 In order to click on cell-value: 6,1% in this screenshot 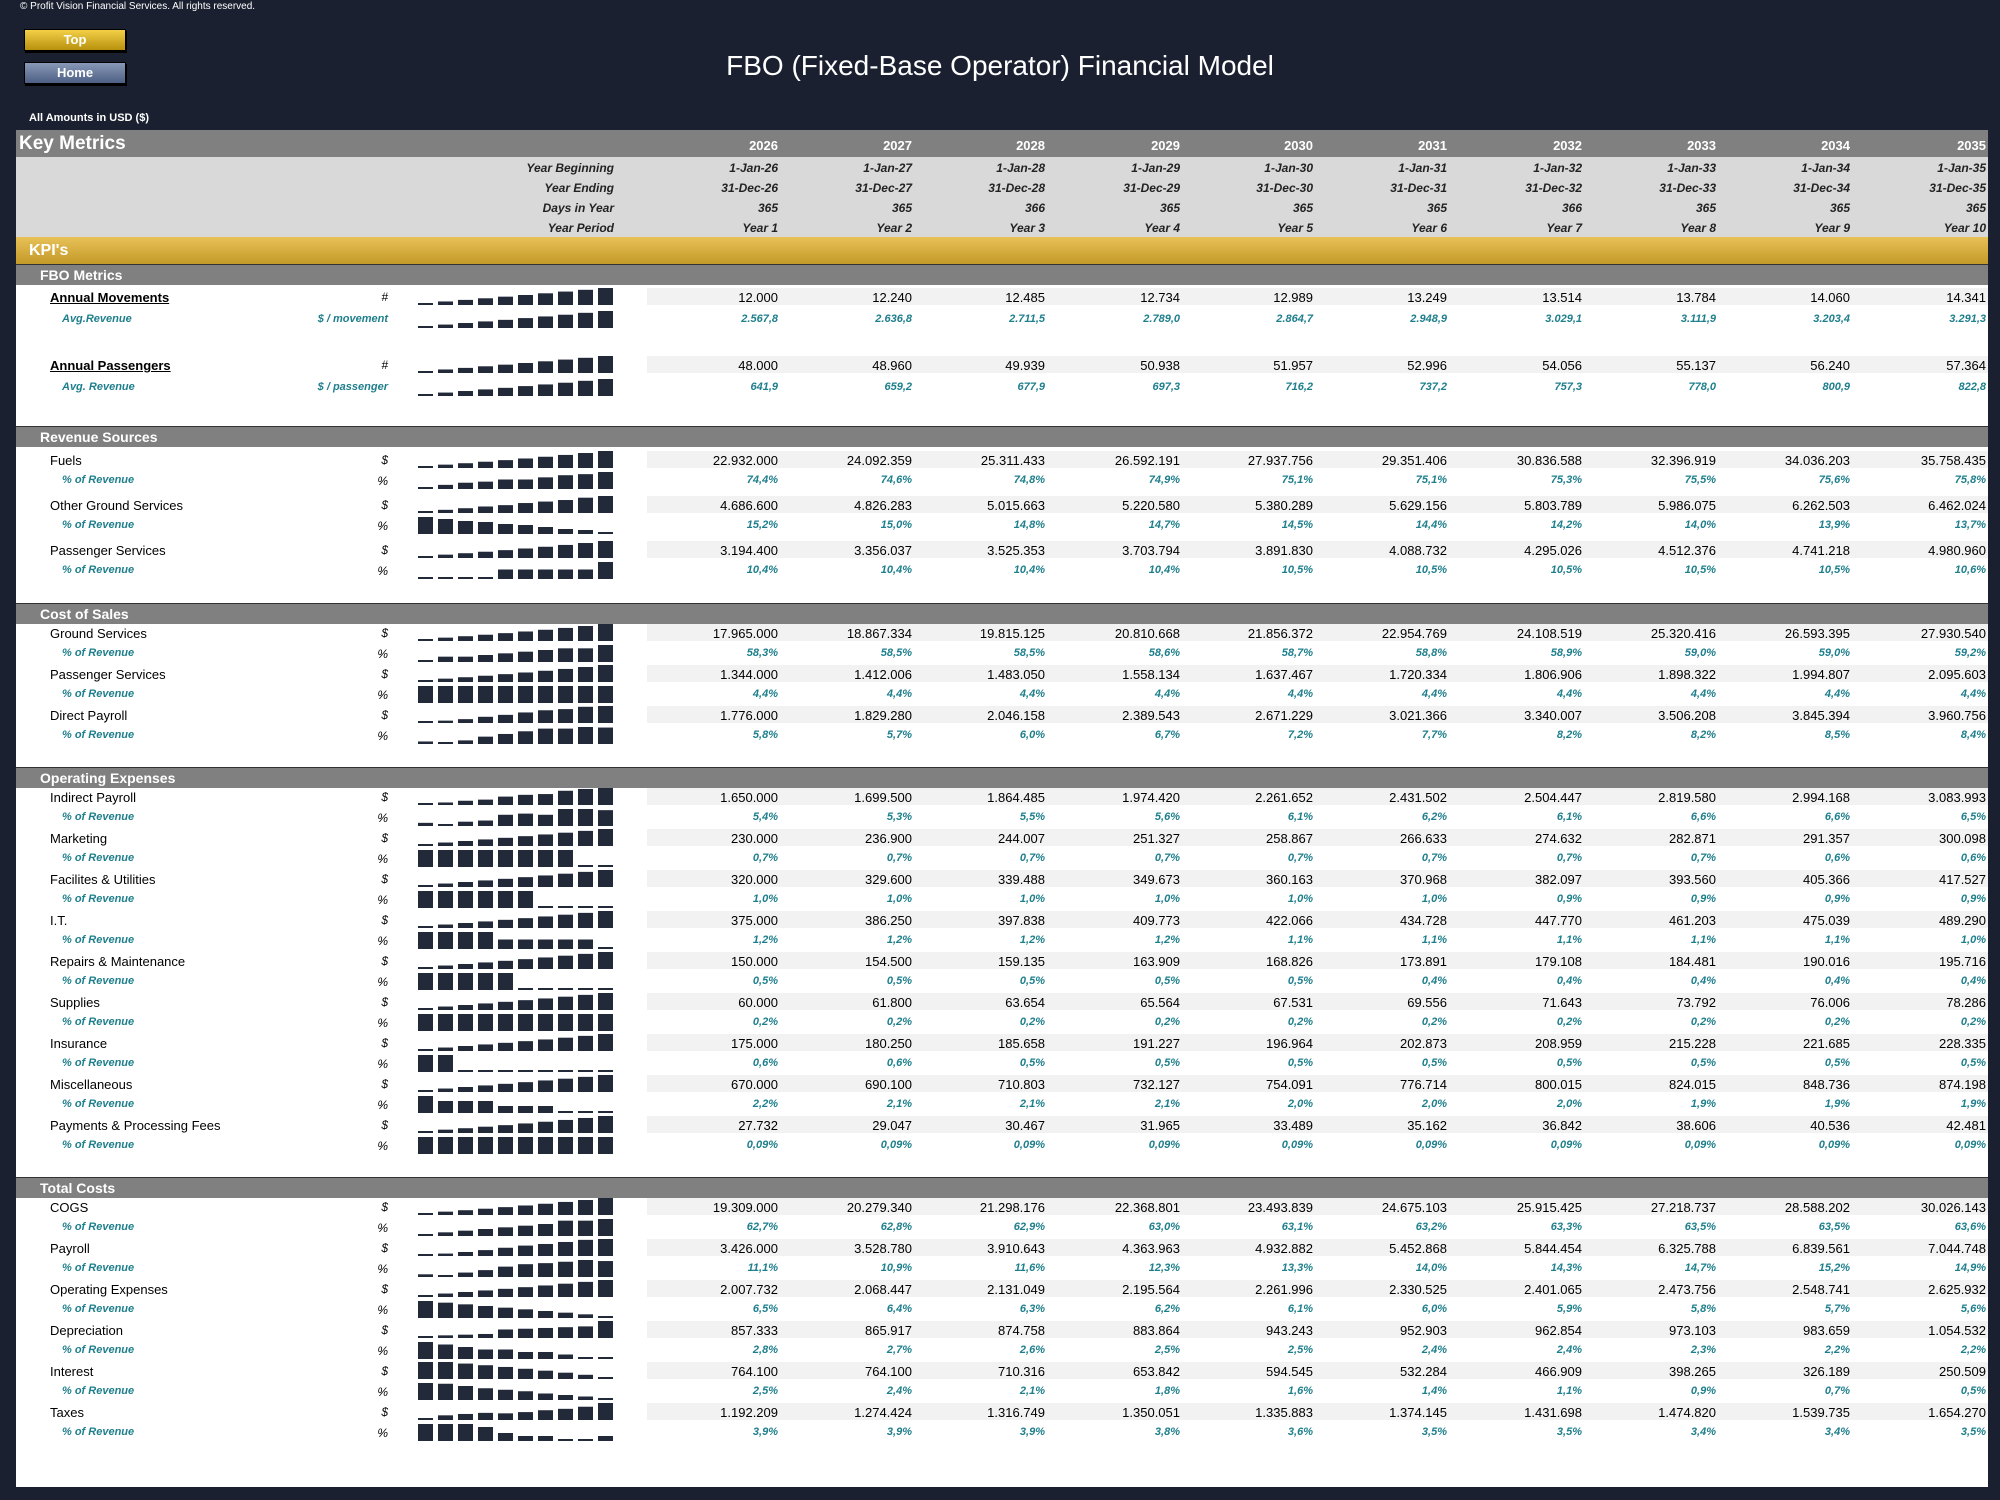, I will do `click(1569, 817)`.